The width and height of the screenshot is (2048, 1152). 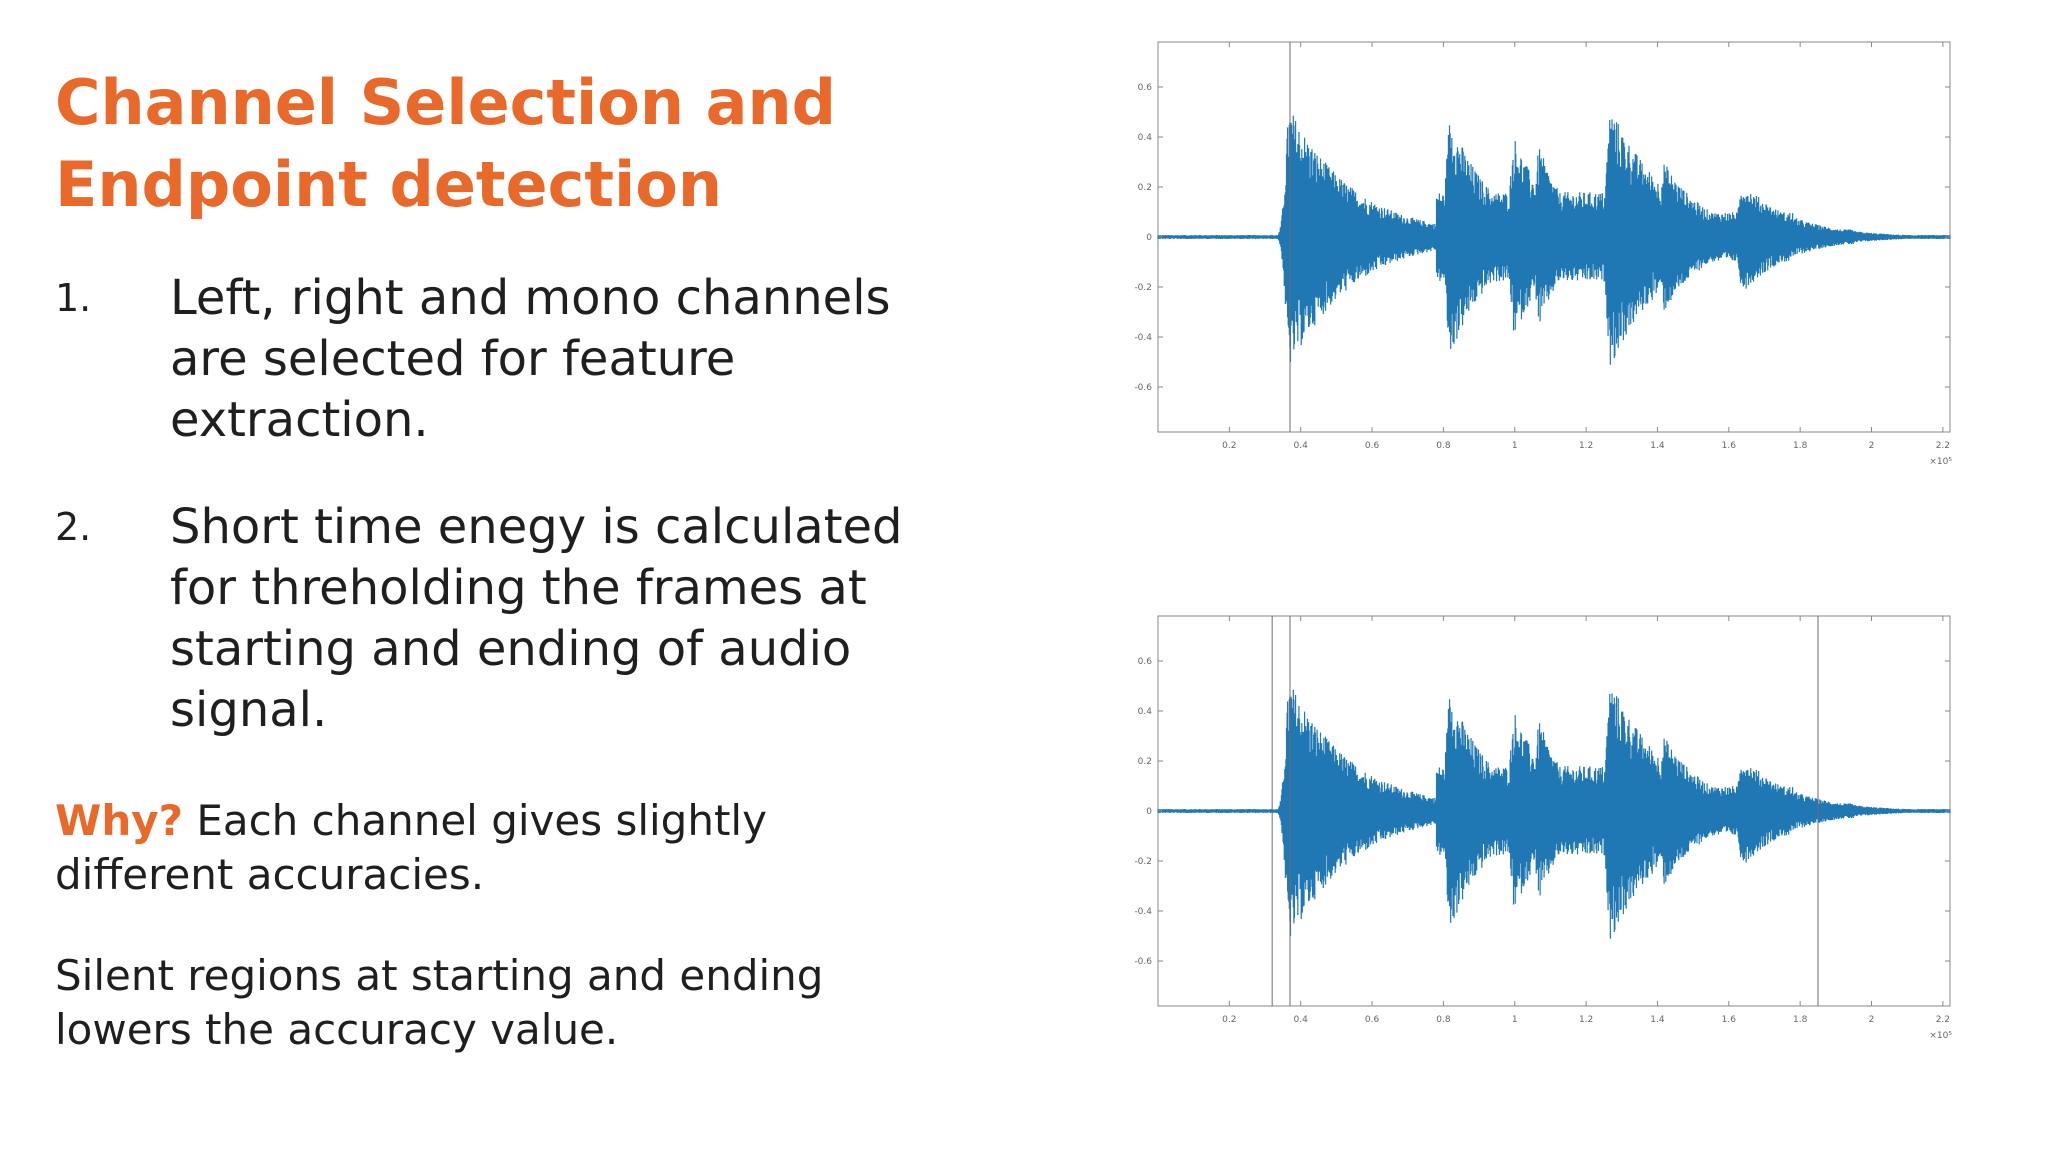 I want to click on slide-title-line-2: Endpoint detection, so click(x=388, y=184).